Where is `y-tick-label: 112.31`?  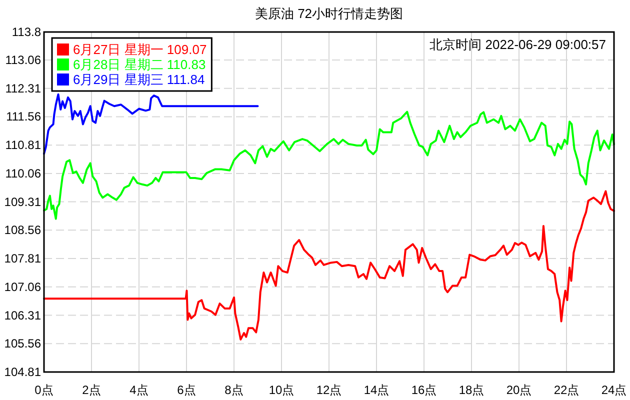 y-tick-label: 112.31 is located at coordinates (23, 88).